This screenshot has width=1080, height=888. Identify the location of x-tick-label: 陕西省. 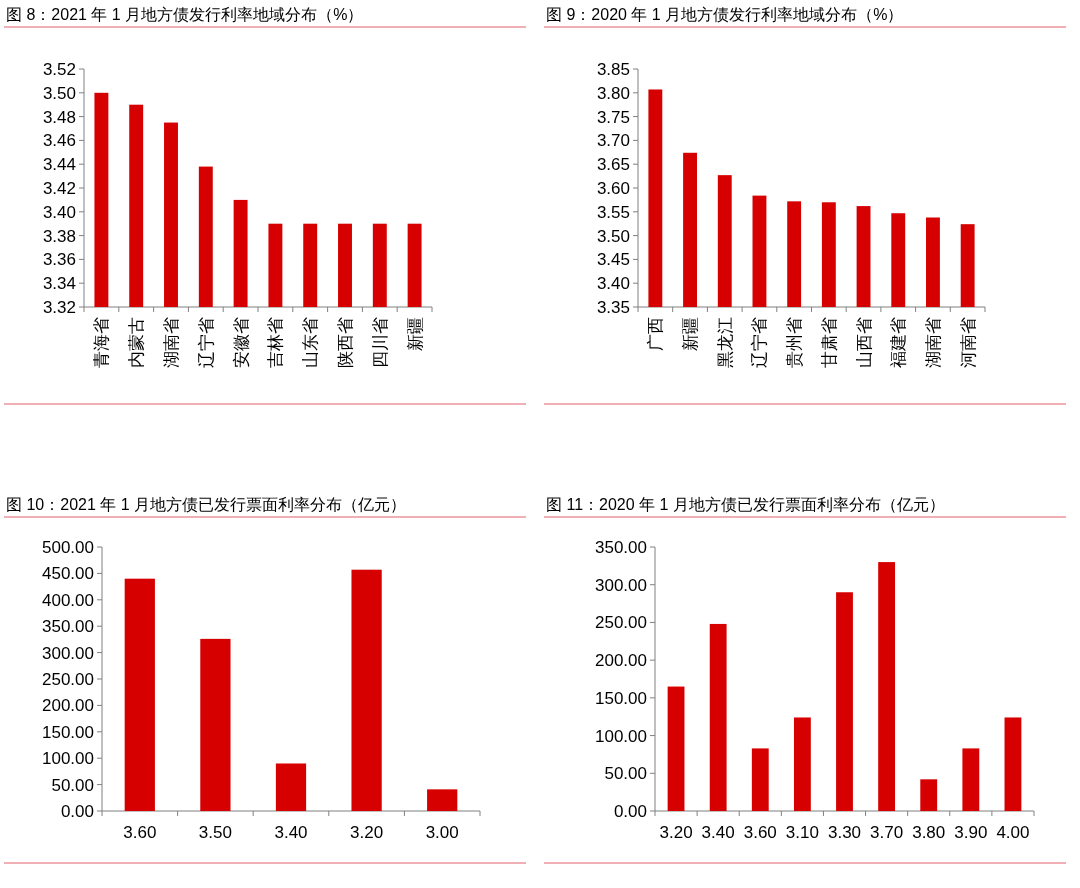
(345, 342).